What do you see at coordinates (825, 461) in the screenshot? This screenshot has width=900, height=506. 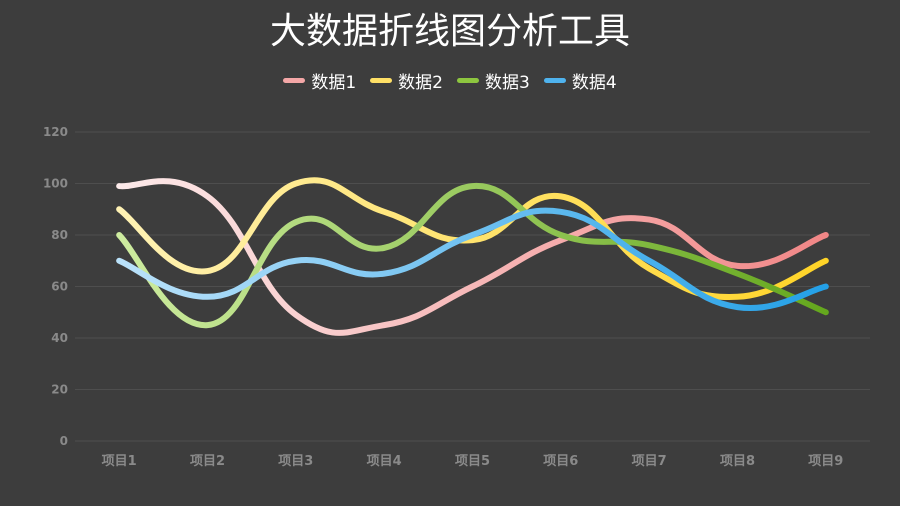 I see `x-tick-label: 项目9` at bounding box center [825, 461].